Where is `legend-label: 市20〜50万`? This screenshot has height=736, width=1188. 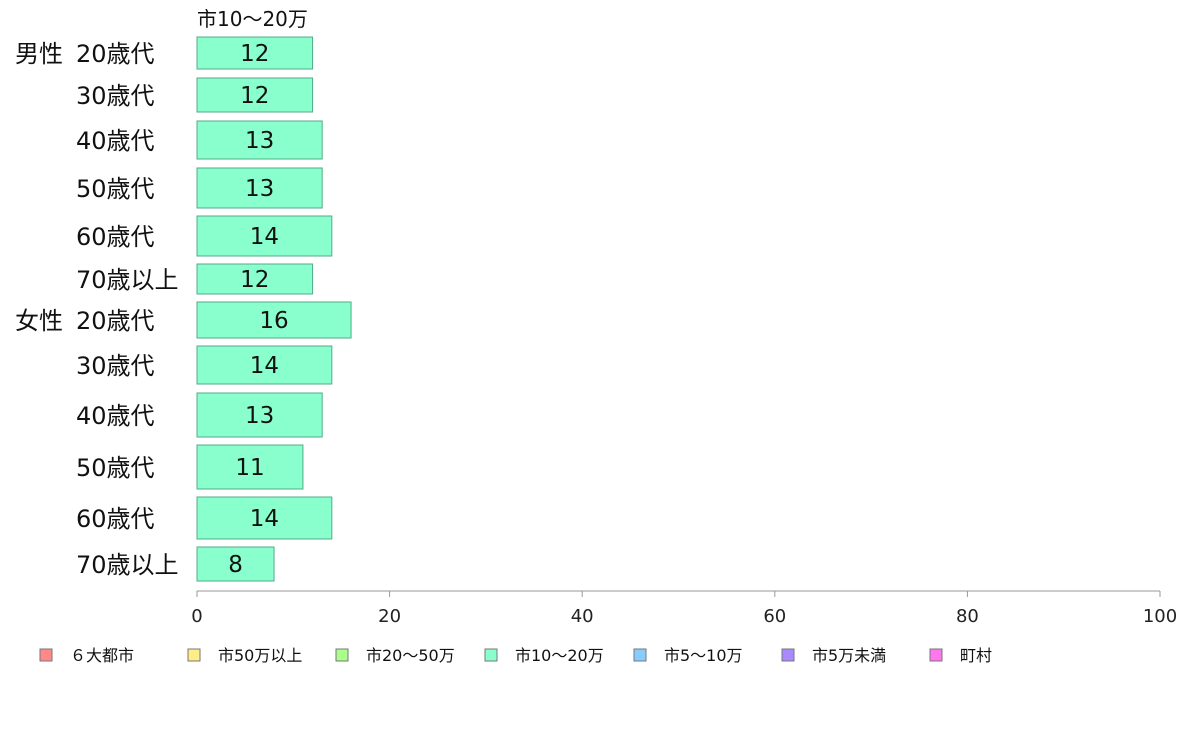
legend-label: 市20〜50万 is located at coordinates (410, 655).